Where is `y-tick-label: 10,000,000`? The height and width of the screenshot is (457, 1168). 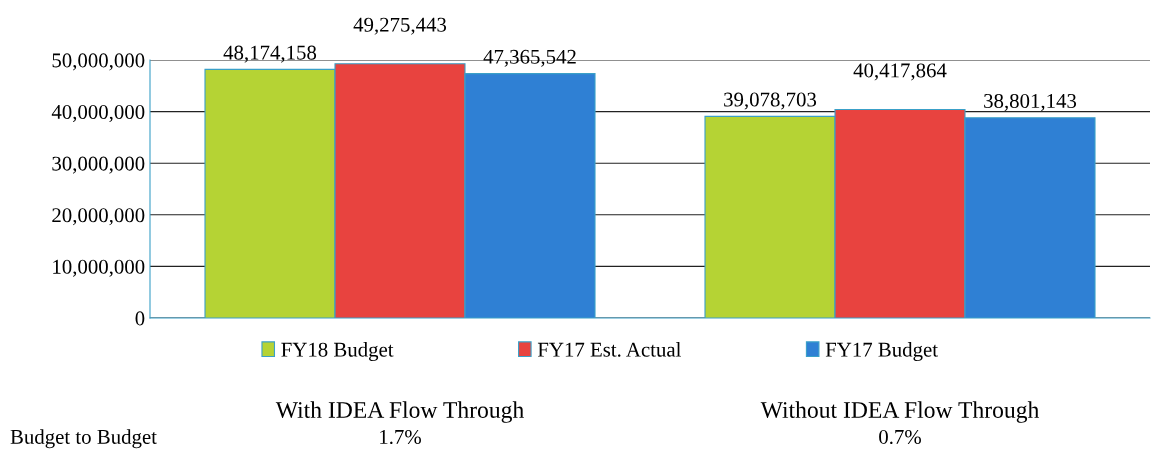 y-tick-label: 10,000,000 is located at coordinates (99, 268).